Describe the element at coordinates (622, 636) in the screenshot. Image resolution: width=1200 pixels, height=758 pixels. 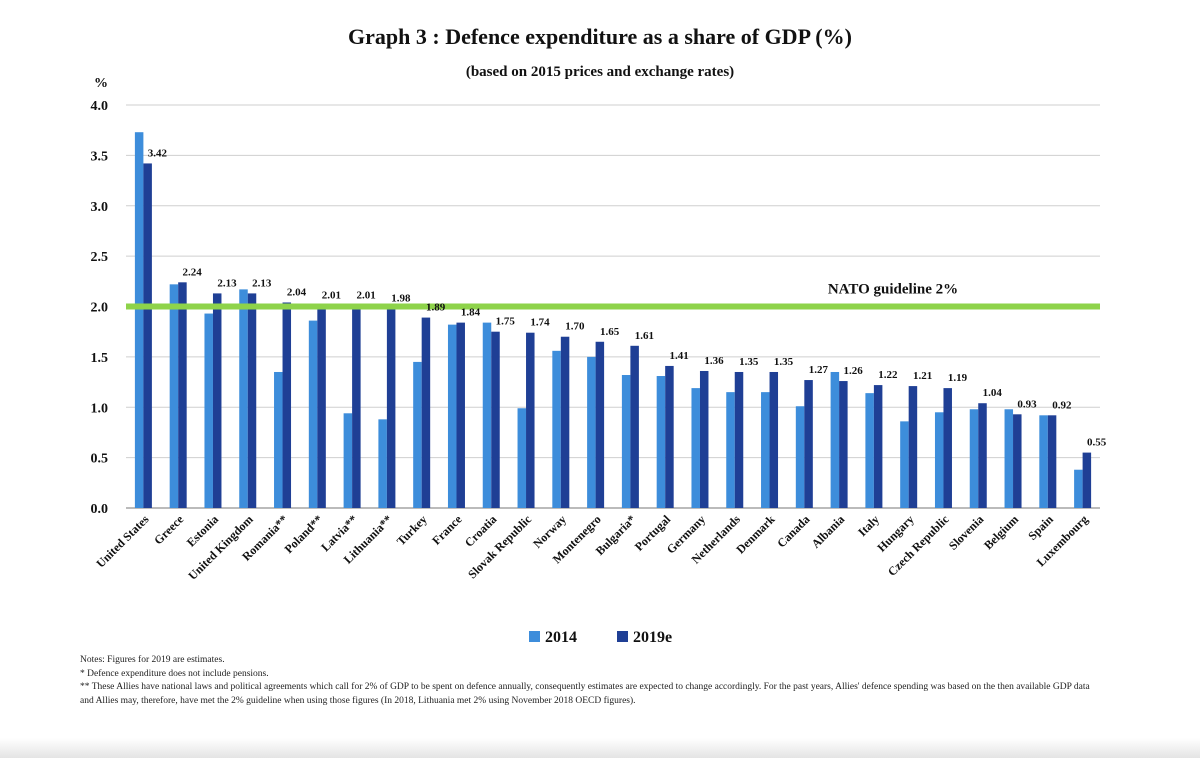
I see `legend-swatch-2019e` at that location.